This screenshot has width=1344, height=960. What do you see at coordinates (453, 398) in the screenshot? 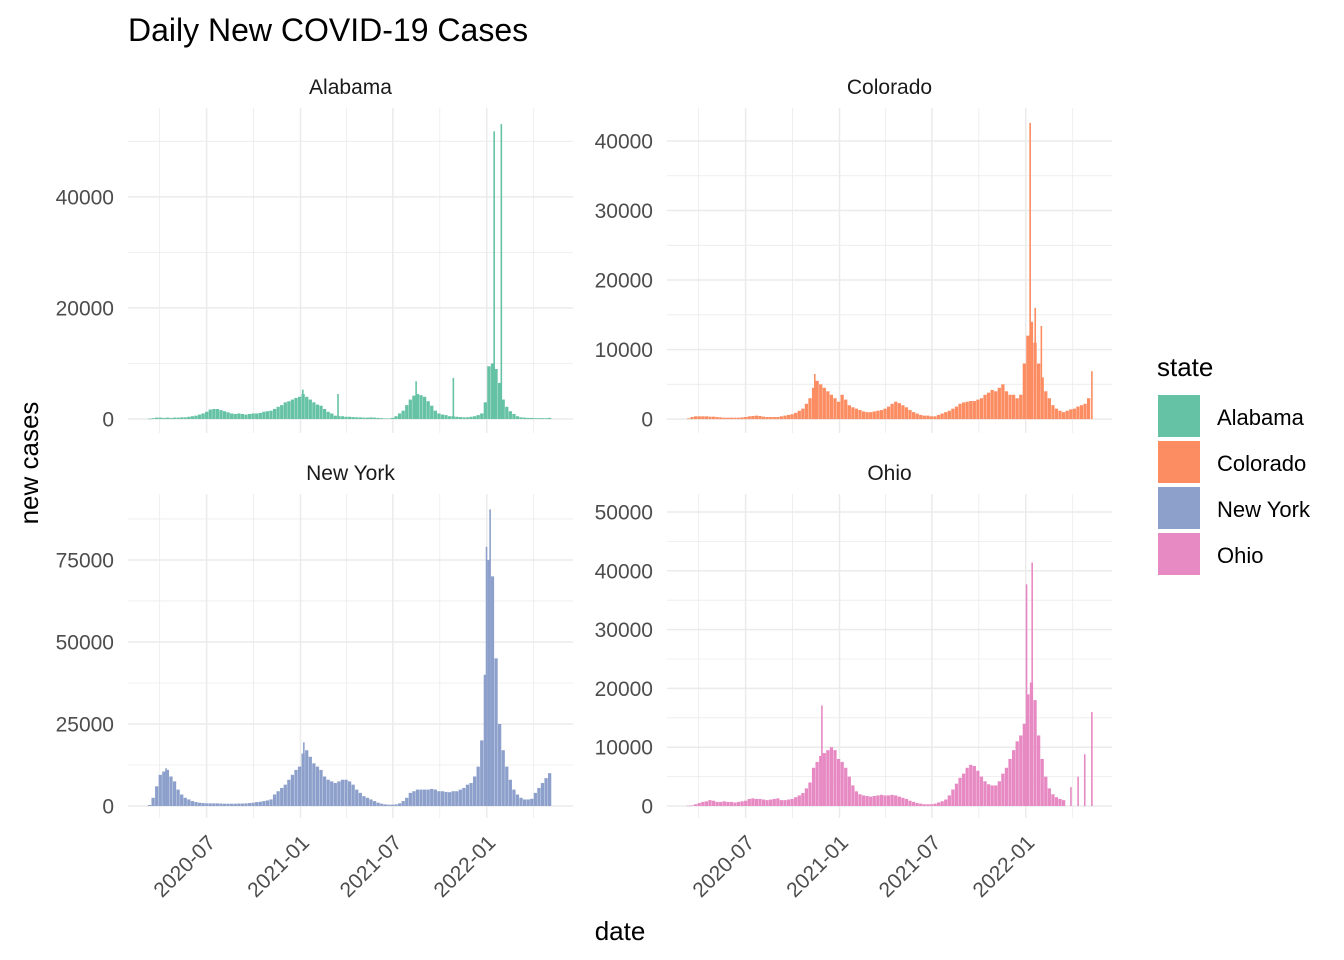
I see `spike-bar-alabama` at bounding box center [453, 398].